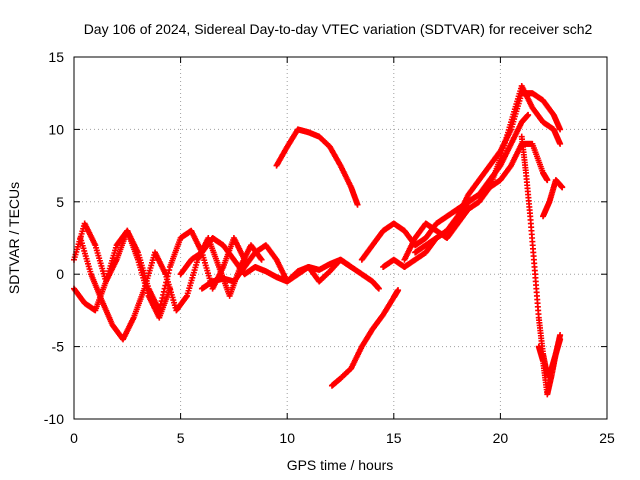 This screenshot has width=640, height=480. What do you see at coordinates (607, 438) in the screenshot?
I see `x-tick-label: 25` at bounding box center [607, 438].